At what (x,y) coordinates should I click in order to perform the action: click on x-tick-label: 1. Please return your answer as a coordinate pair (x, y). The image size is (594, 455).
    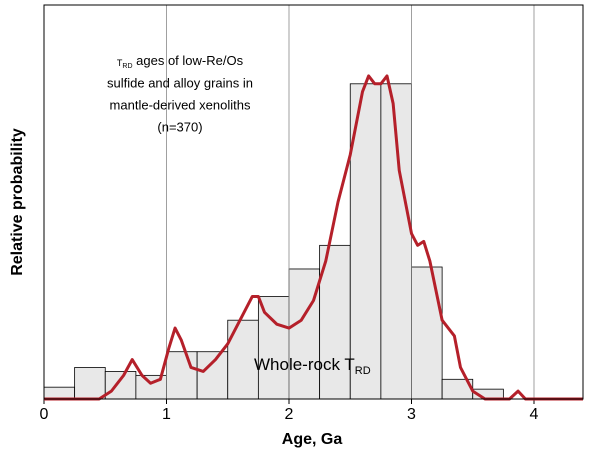
    Looking at the image, I should click on (166, 414).